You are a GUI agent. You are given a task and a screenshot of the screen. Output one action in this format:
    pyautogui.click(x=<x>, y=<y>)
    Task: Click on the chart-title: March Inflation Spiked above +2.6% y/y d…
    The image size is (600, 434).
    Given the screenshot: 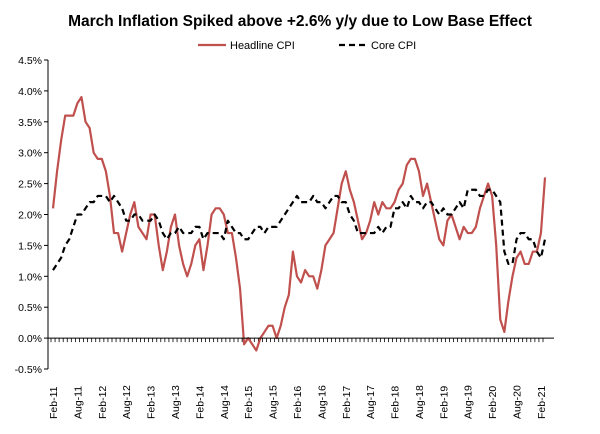 What is the action you would take?
    pyautogui.click(x=300, y=21)
    